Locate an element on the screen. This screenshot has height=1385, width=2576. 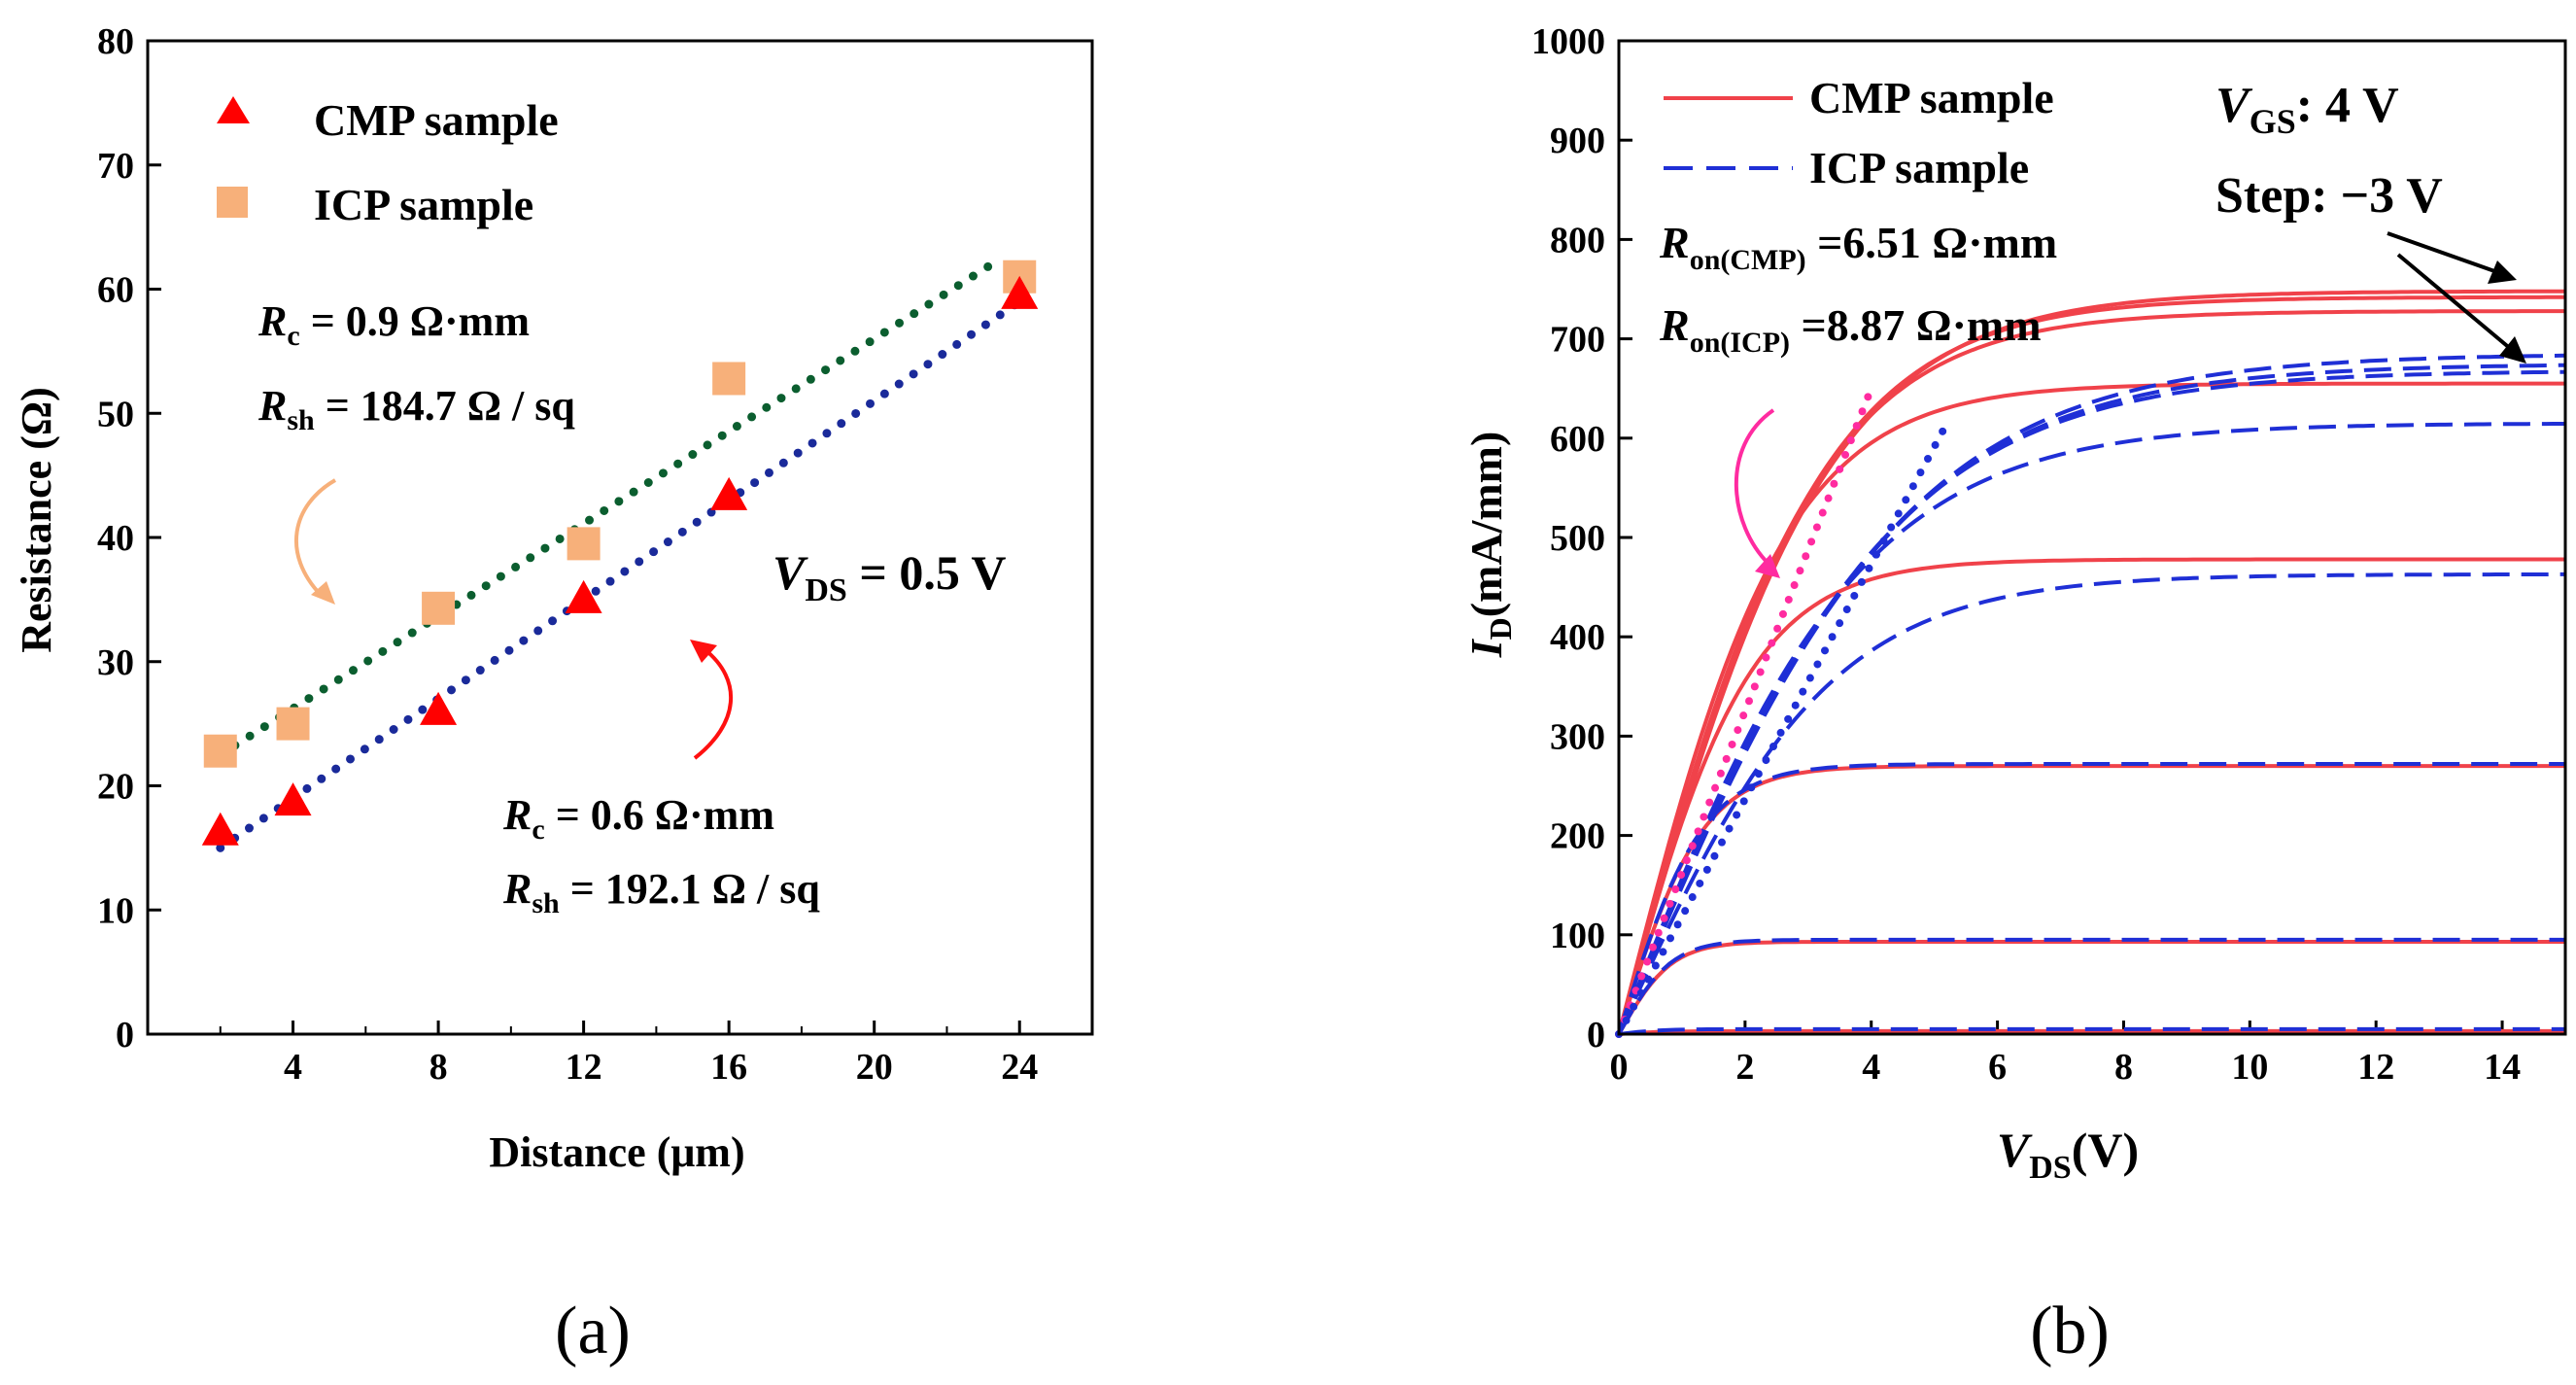
panel-a-data-points is located at coordinates (620, 553).